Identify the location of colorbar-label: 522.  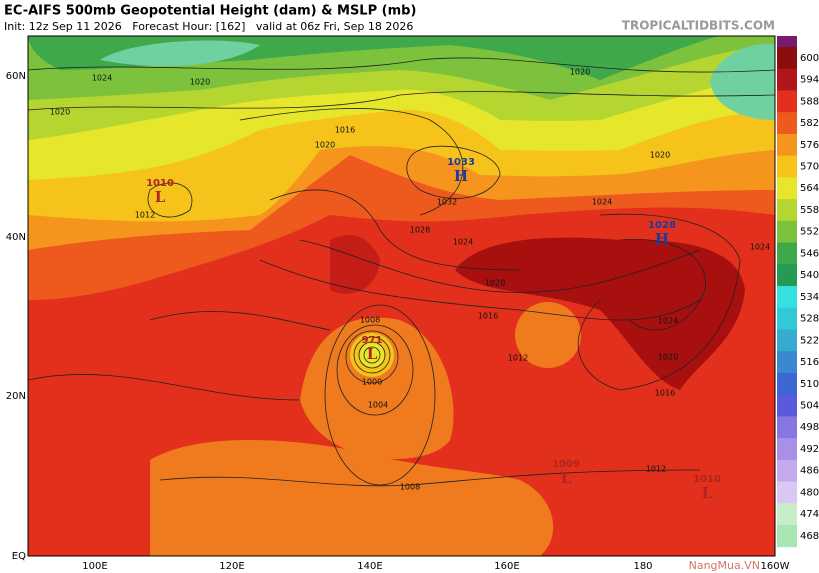
(809, 340).